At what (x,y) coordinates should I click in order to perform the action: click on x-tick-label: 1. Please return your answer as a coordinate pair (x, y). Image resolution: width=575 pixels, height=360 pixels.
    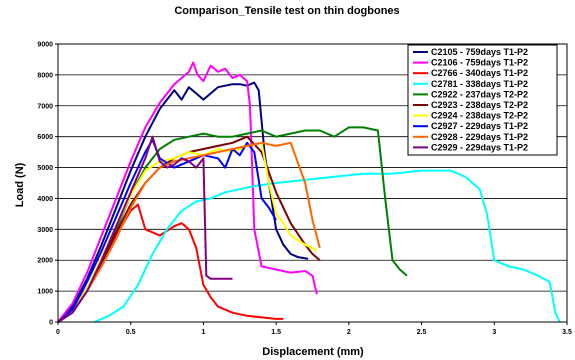
    Looking at the image, I should click on (203, 332).